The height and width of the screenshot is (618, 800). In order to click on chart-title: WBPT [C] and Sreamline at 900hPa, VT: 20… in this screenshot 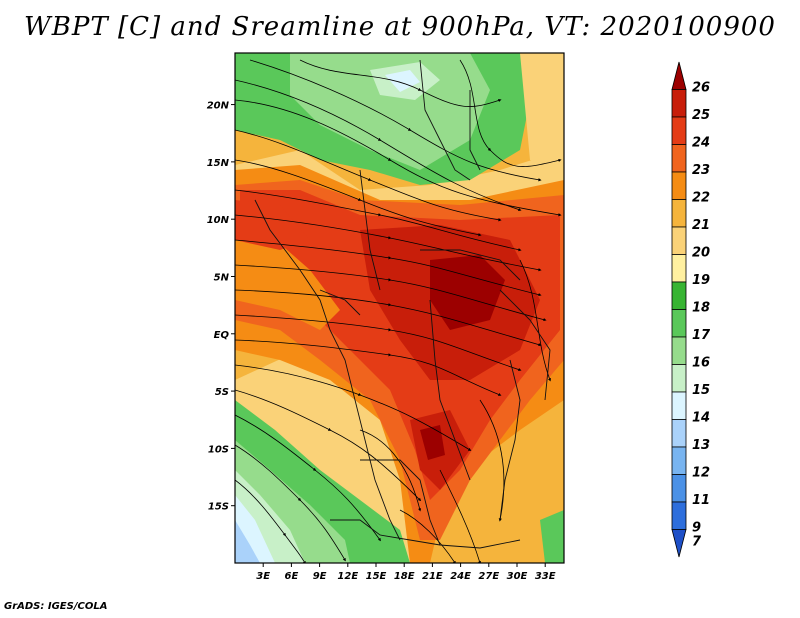, I will do `click(400, 27)`.